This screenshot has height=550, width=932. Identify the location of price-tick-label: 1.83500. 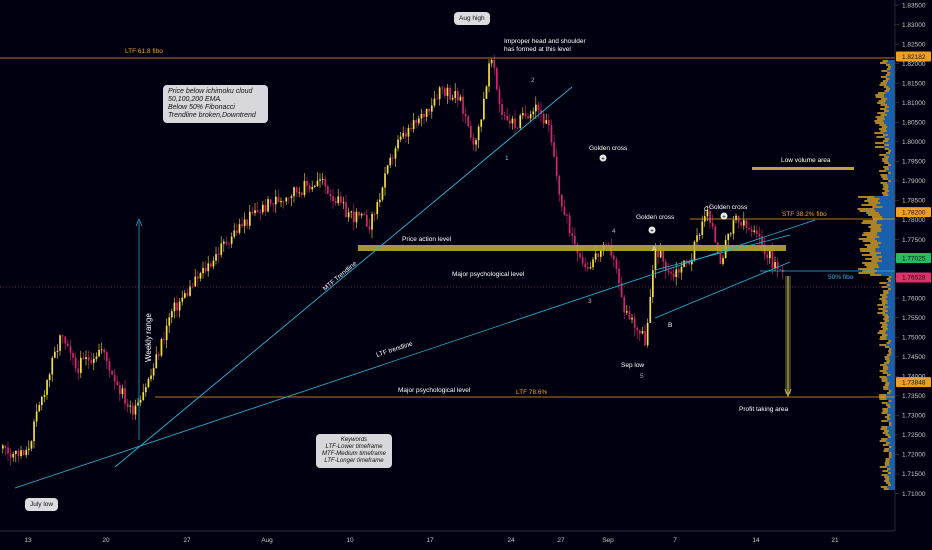
(914, 5).